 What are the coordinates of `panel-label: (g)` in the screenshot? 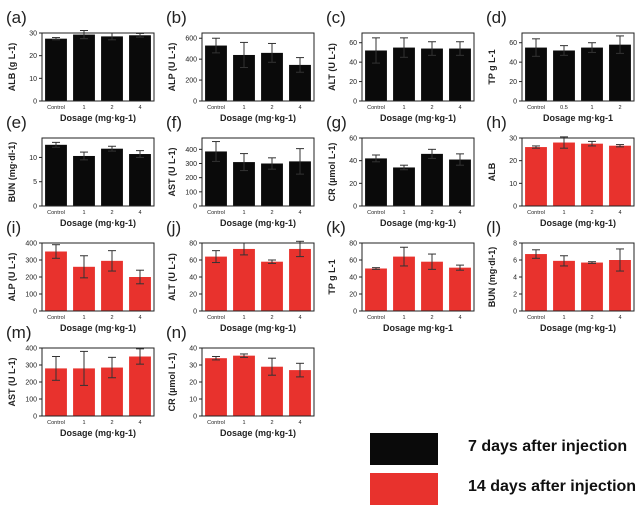 It's located at (336, 122).